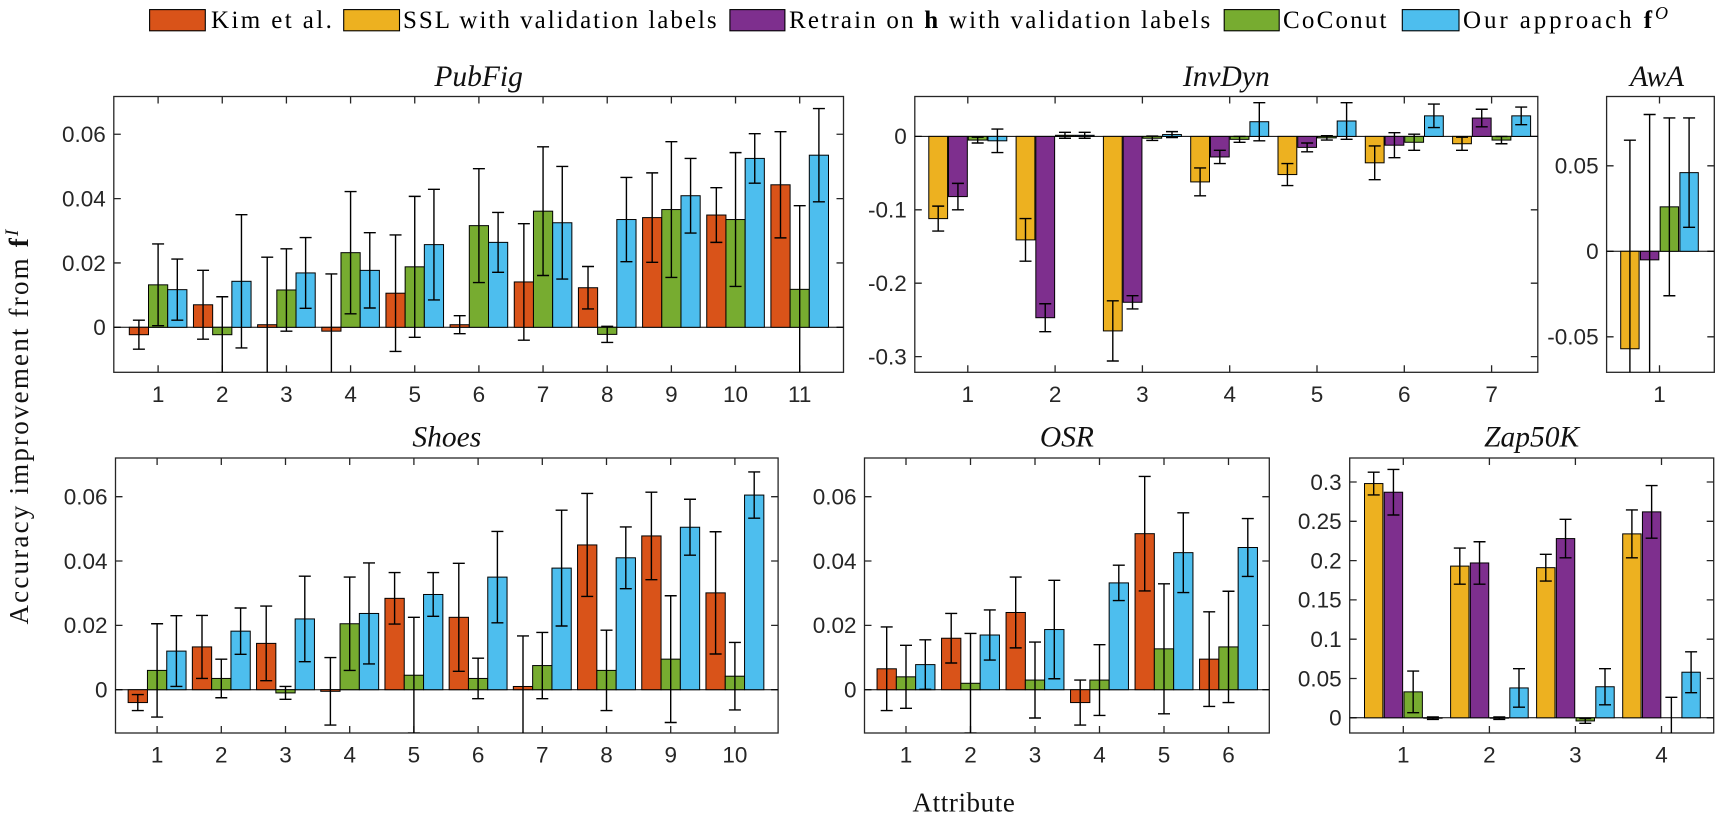  Describe the element at coordinates (887, 210) in the screenshot. I see `svg-text: -0.1` at that location.